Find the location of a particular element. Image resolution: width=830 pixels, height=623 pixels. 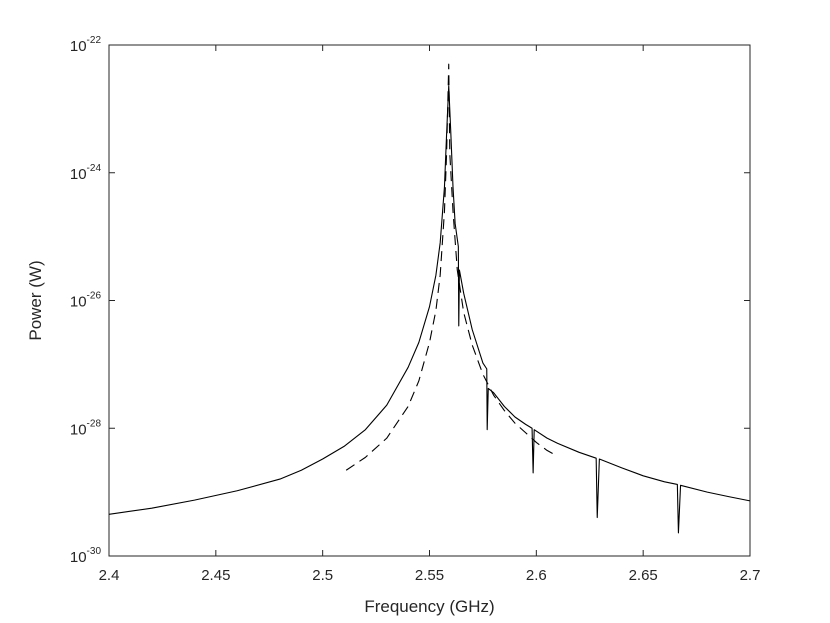

x-tick-label: 2.55 is located at coordinates (429, 575).